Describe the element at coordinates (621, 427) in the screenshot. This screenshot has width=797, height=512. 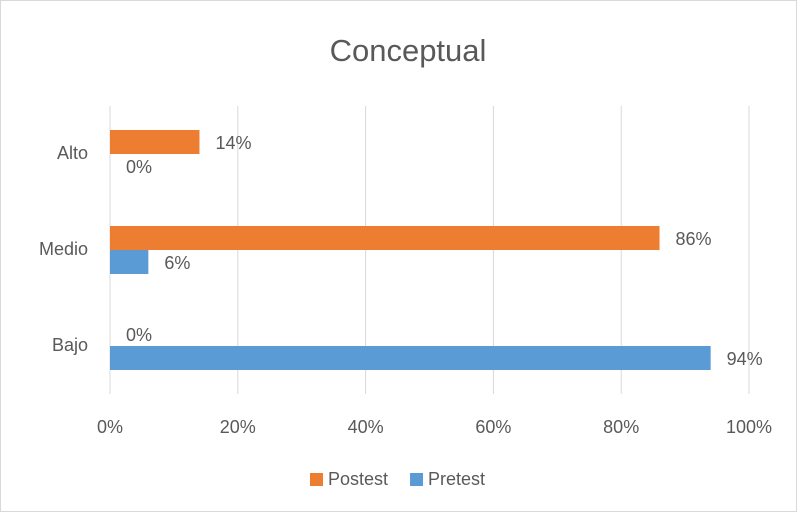
I see `x-tick-label: 80%` at that location.